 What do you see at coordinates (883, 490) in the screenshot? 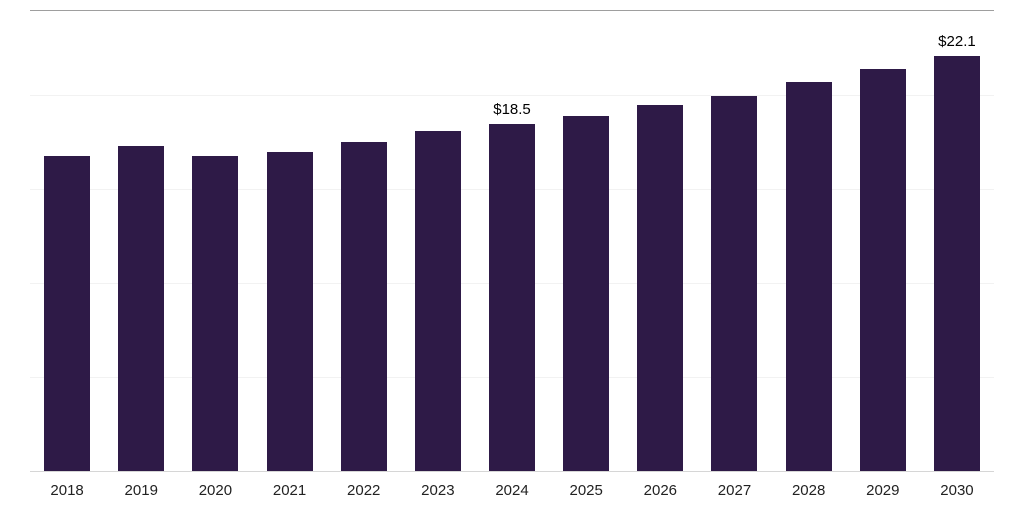
I see `x-tick-2029: 2029` at bounding box center [883, 490].